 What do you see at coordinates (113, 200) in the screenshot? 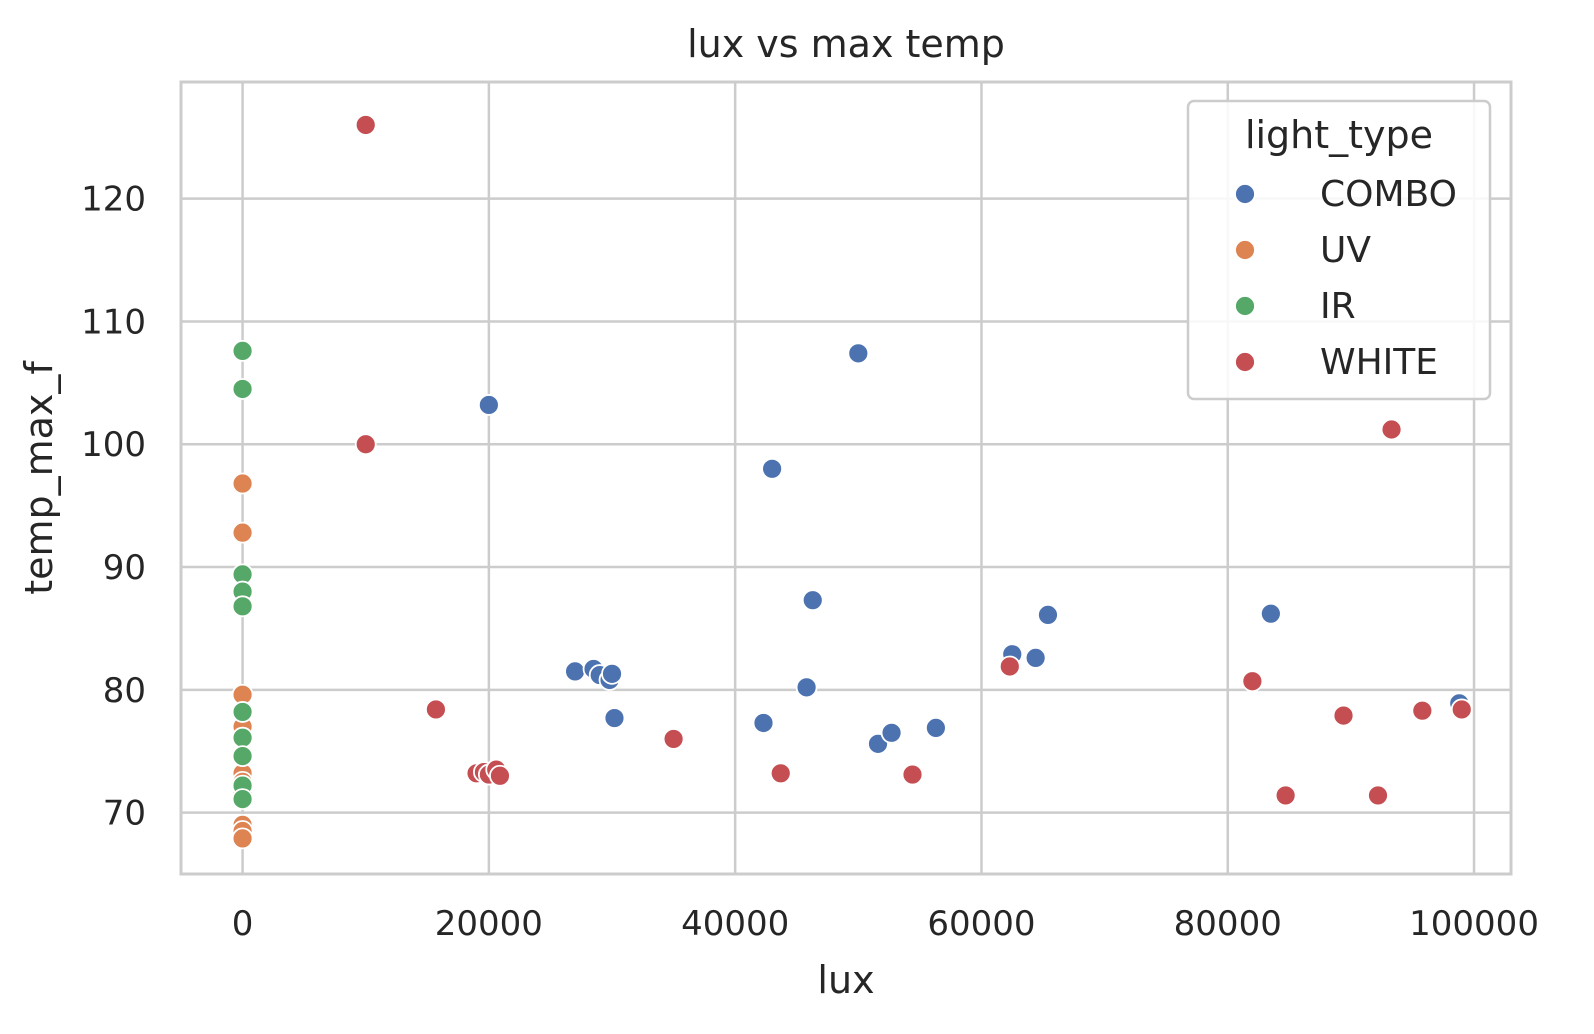
I see `y-tick-label: 120` at bounding box center [113, 200].